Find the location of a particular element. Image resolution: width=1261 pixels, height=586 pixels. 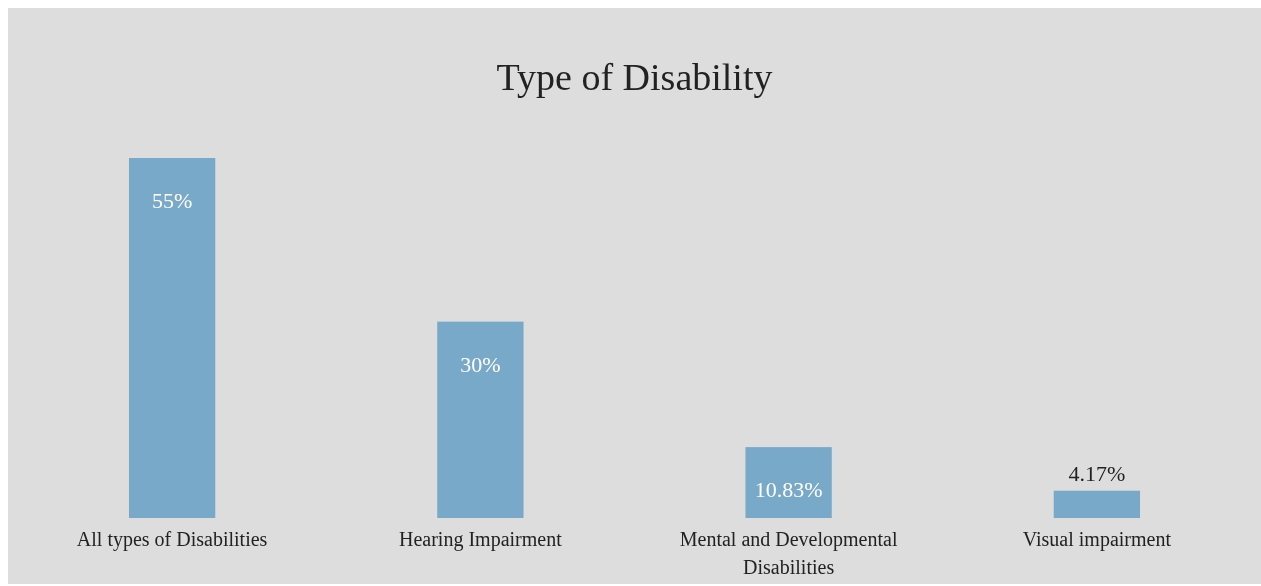

data-label: 10.83% is located at coordinates (788, 490).